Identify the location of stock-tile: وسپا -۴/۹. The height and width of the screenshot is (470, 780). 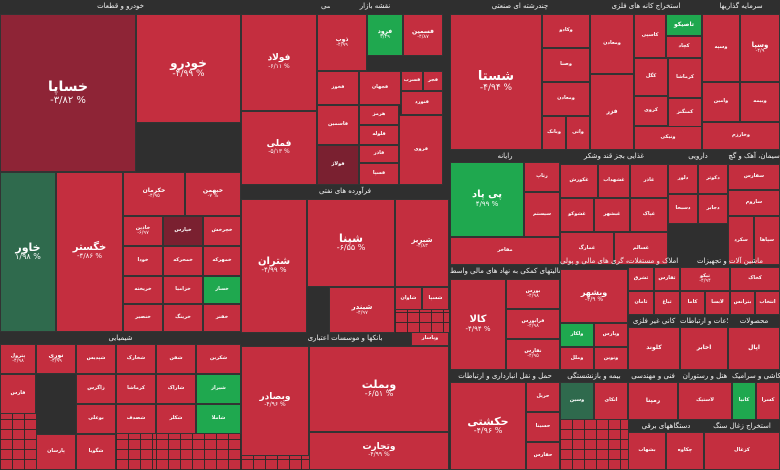
(760, 48).